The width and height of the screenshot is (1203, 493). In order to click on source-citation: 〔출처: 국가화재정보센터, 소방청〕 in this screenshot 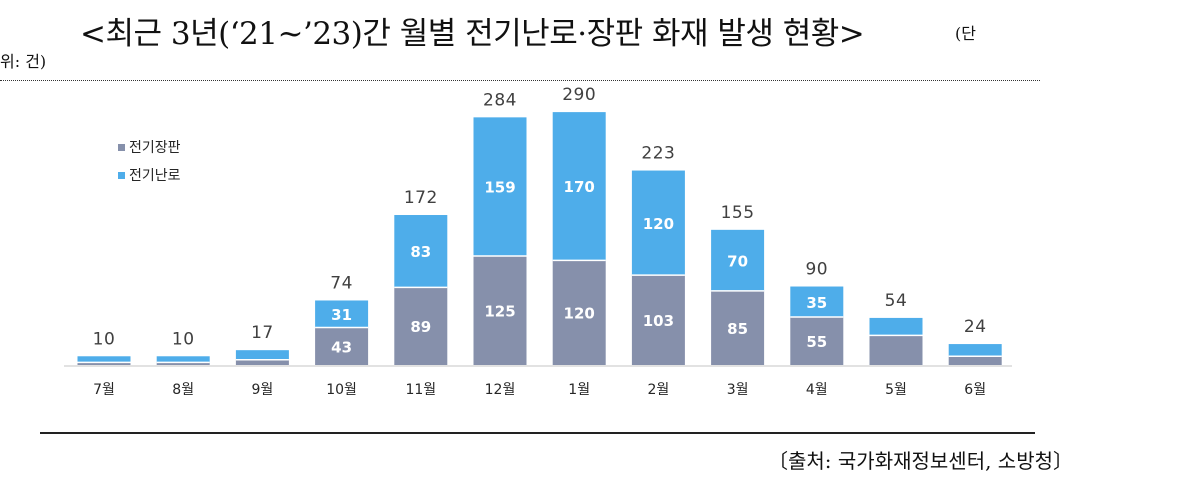, I will do `click(921, 461)`.